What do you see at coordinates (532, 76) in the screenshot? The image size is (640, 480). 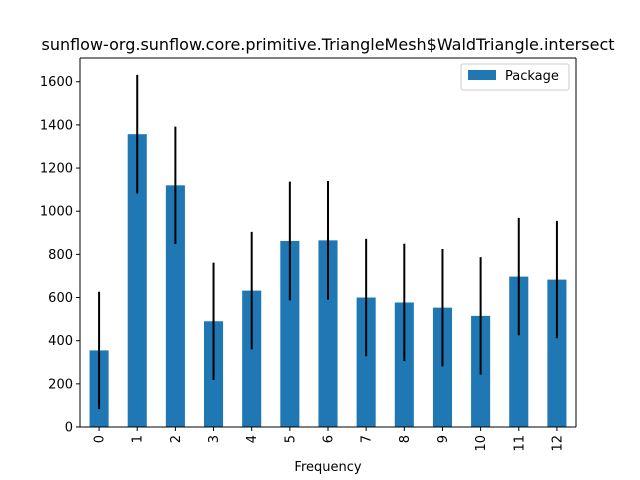 I see `legend-label: Package` at bounding box center [532, 76].